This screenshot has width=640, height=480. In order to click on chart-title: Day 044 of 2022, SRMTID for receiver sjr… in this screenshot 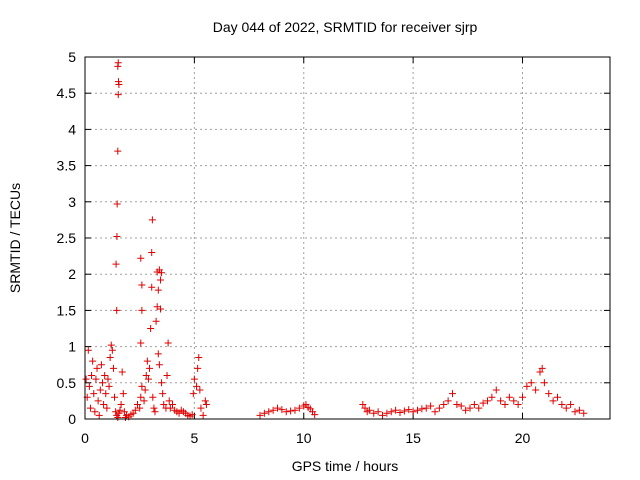, I will do `click(345, 27)`.